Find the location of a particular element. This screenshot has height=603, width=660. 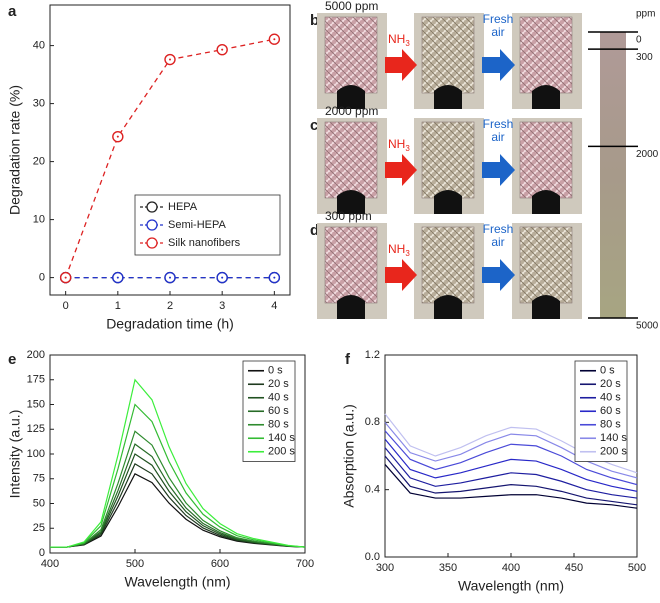

legend-label: Semi-HEPA is located at coordinates (197, 225).